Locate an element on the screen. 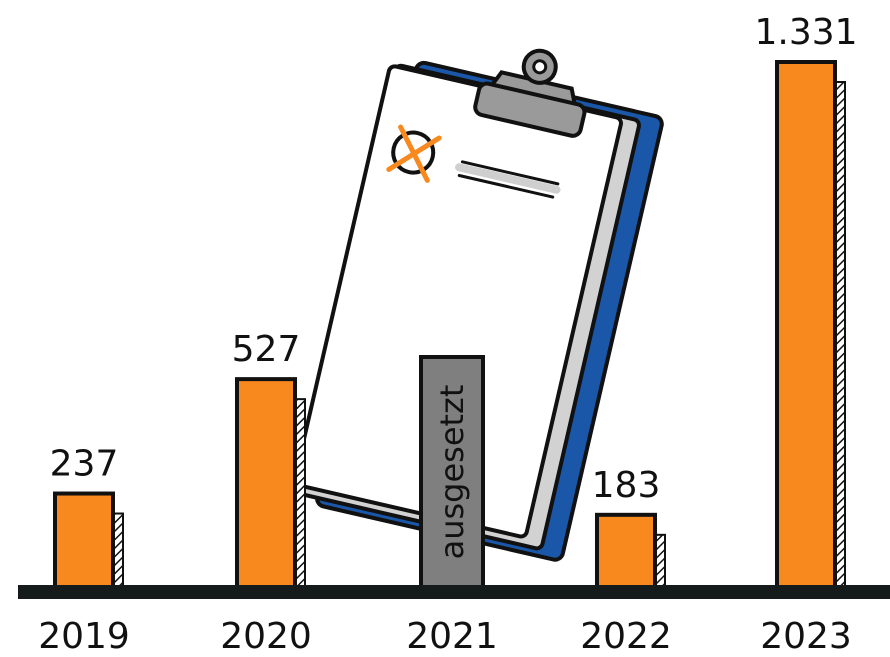 The width and height of the screenshot is (890, 657). x-tick-label-2023: 2023 is located at coordinates (806, 636).